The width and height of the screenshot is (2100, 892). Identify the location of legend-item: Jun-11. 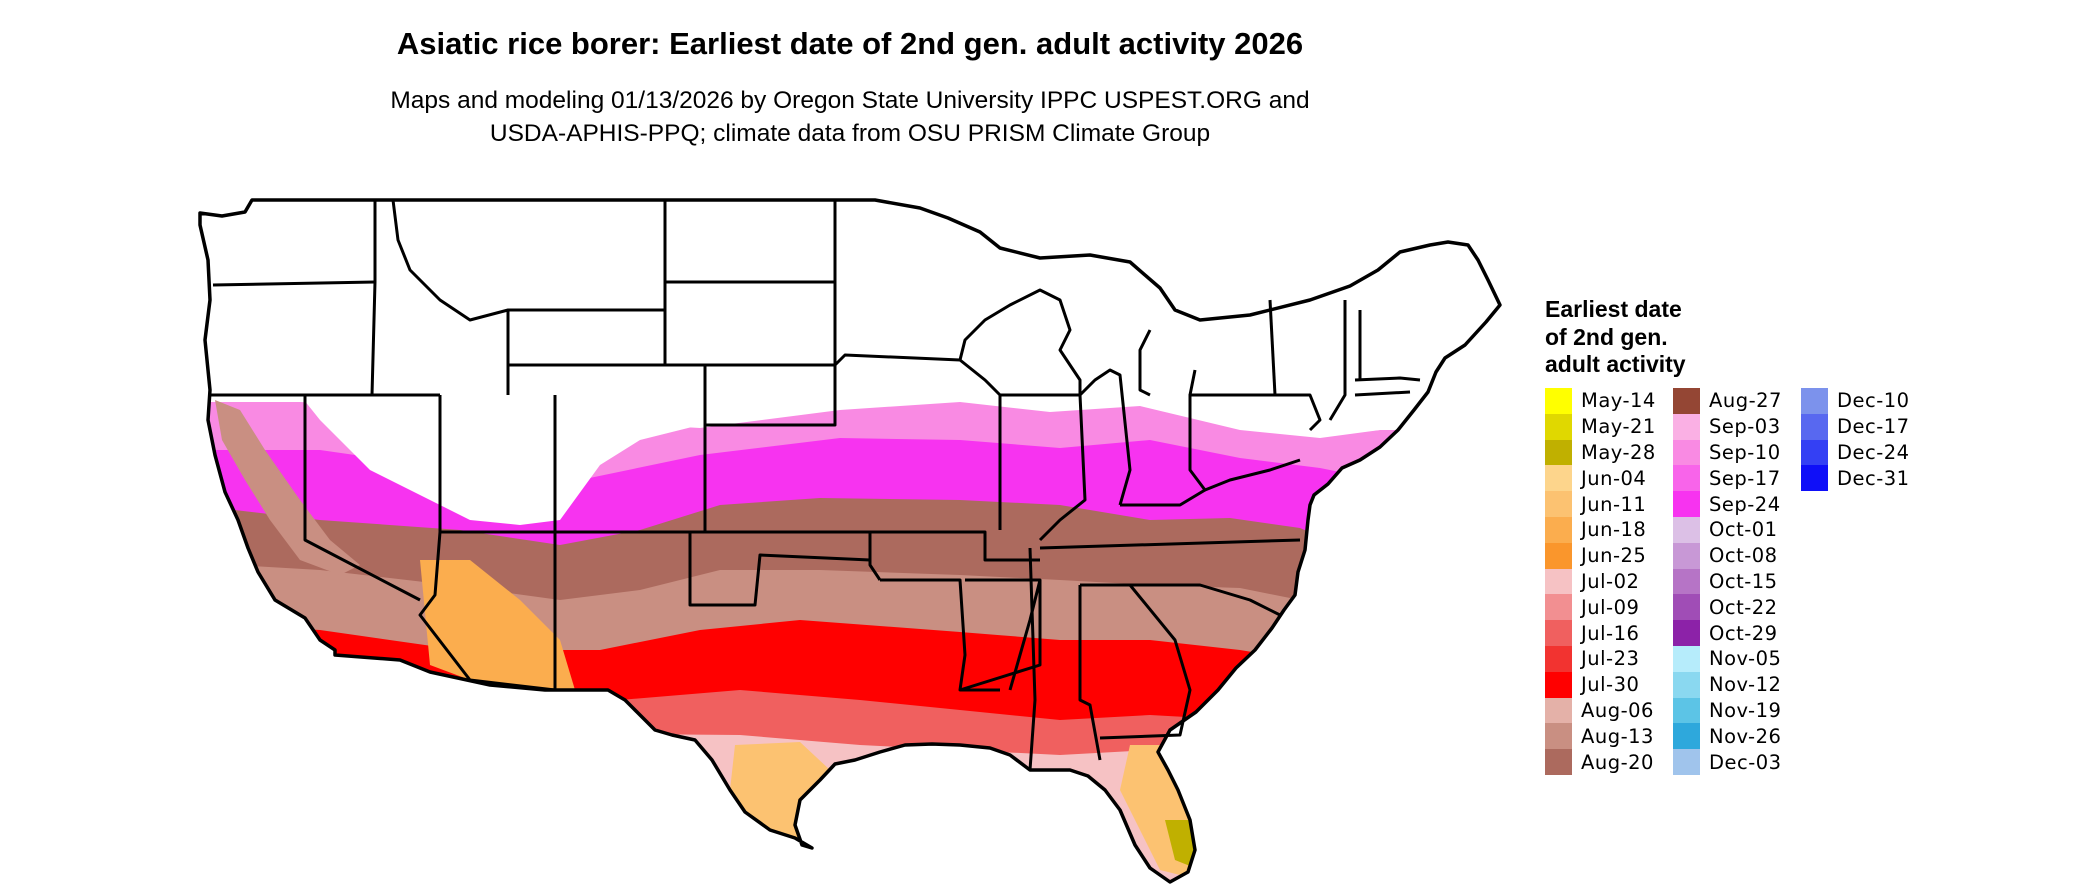
(1600, 504).